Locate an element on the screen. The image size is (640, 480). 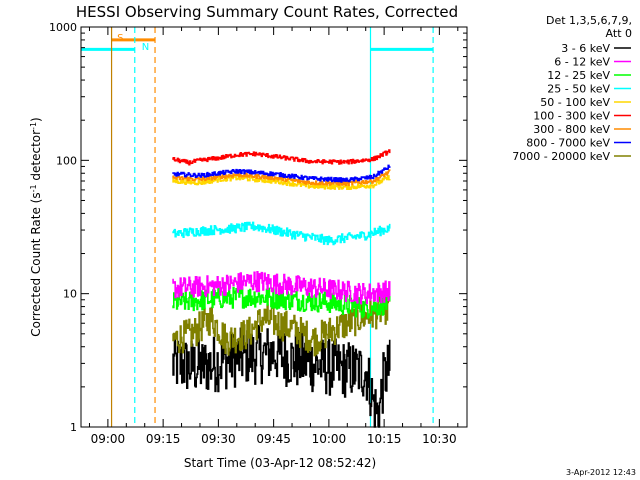
legend-label-6: 100 - 300 keV is located at coordinates (571, 116).